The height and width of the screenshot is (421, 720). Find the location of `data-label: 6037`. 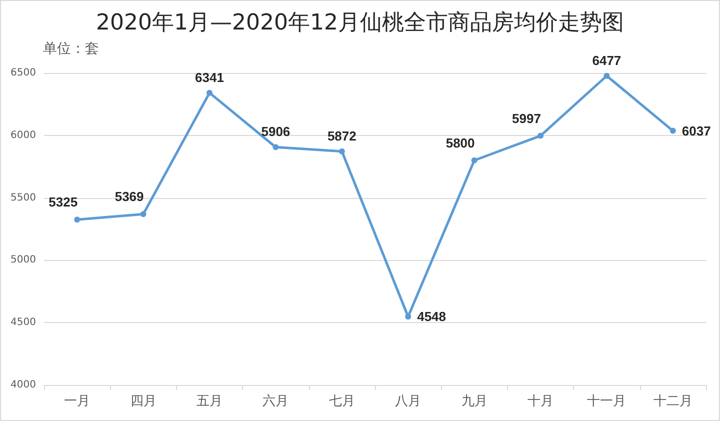

data-label: 6037 is located at coordinates (696, 130).